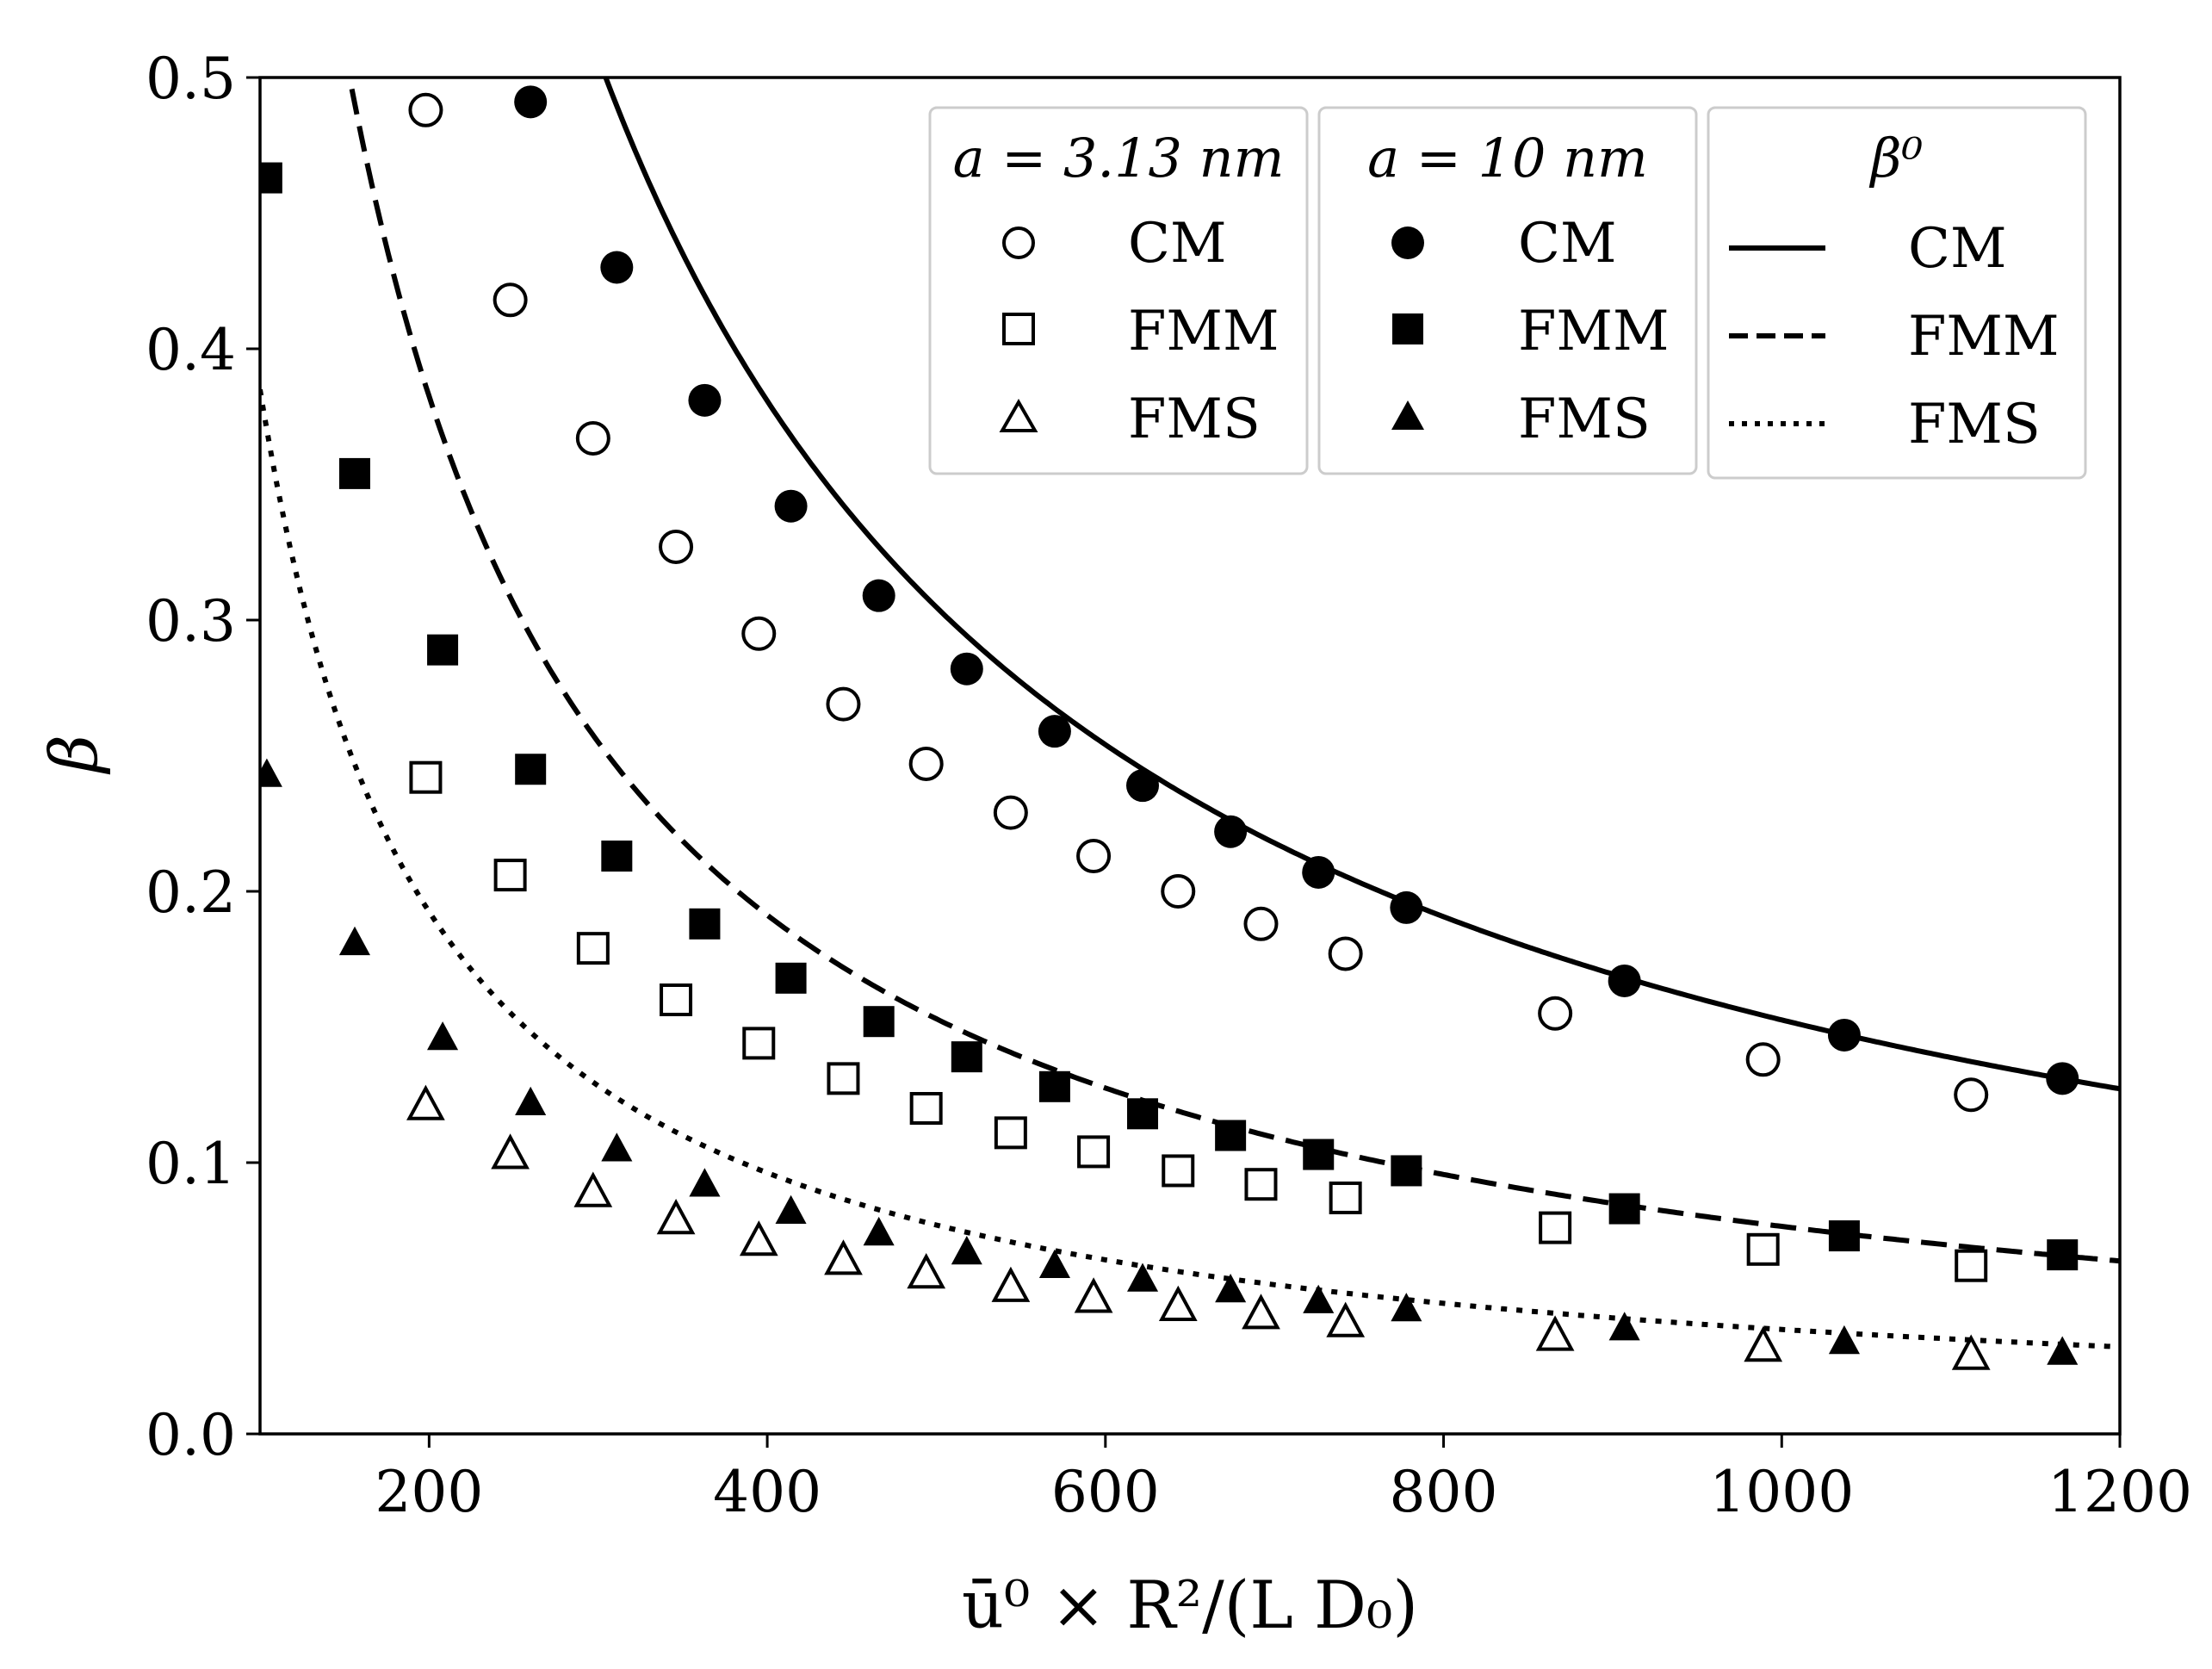 The image size is (2212, 1669). I want to click on x-tick-label: 1200, so click(2120, 1492).